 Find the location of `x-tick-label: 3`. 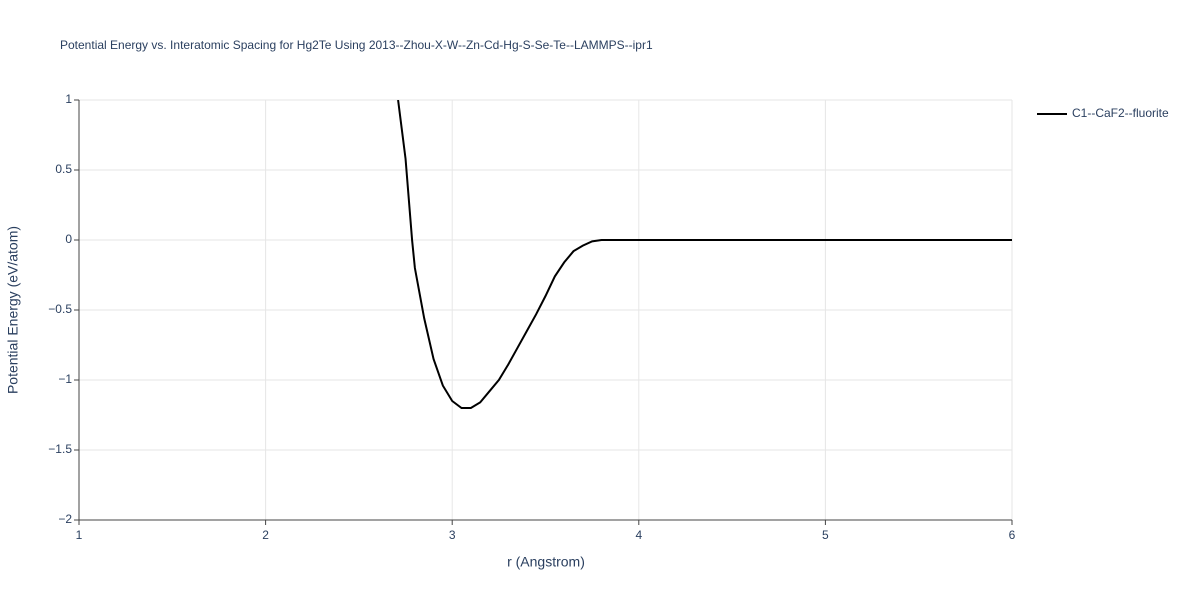

x-tick-label: 3 is located at coordinates (452, 535).